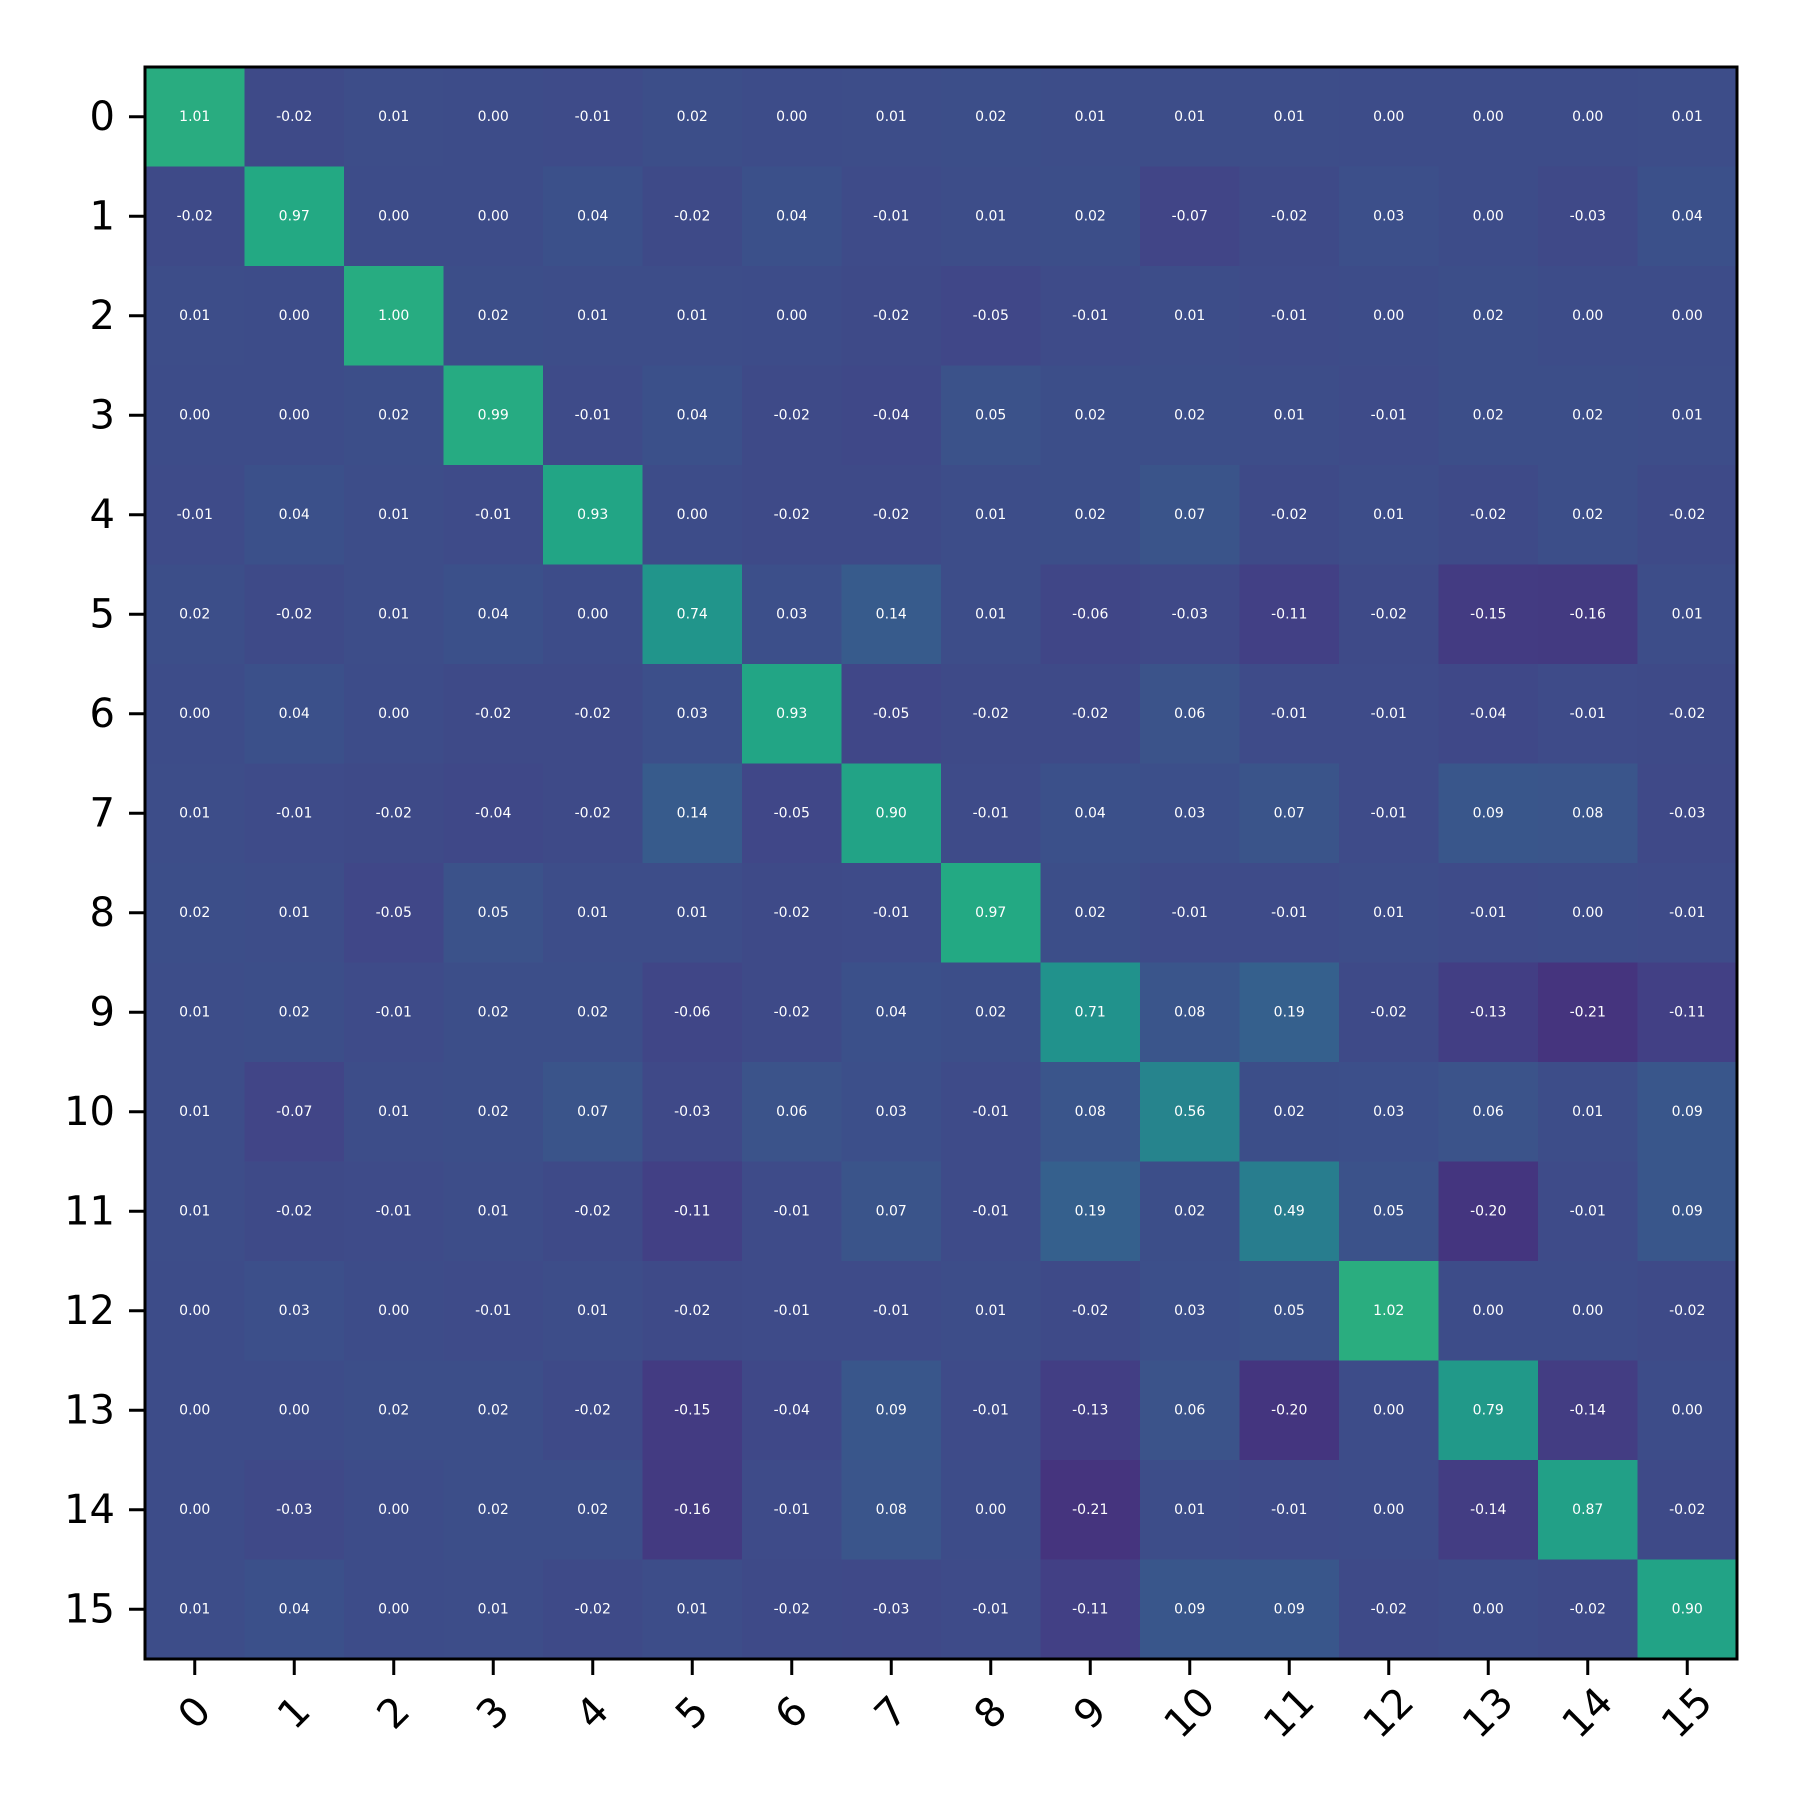 The width and height of the screenshot is (1800, 1800). Describe the element at coordinates (1388, 1510) in the screenshot. I see `cell-value-label-14-12: 0.00` at that location.